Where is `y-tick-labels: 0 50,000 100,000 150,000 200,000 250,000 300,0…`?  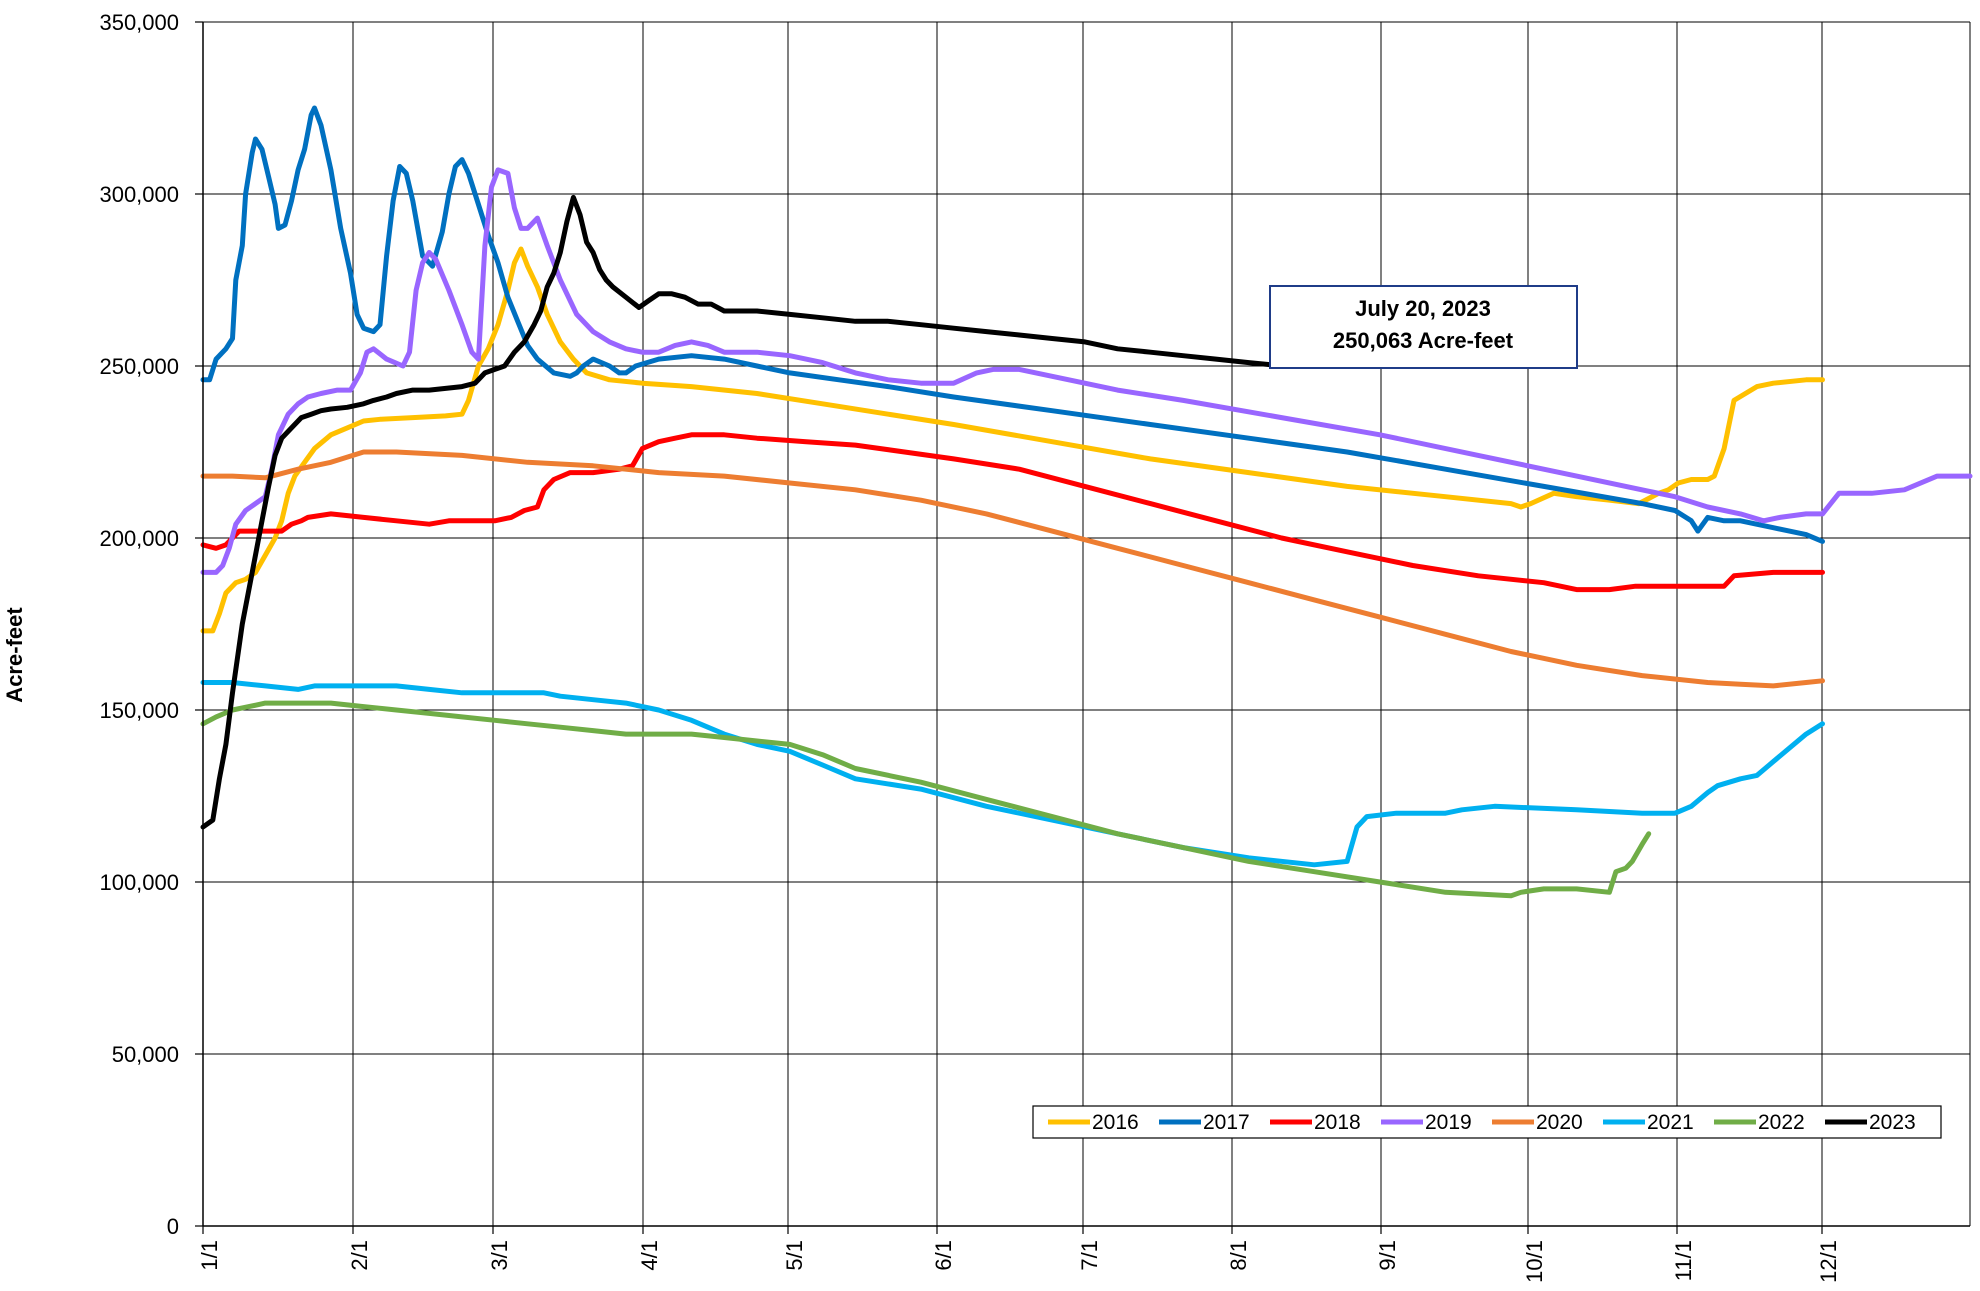
y-tick-labels: 0 50,000 100,000 150,000 200,000 250,000 300,0… is located at coordinates (139, 624).